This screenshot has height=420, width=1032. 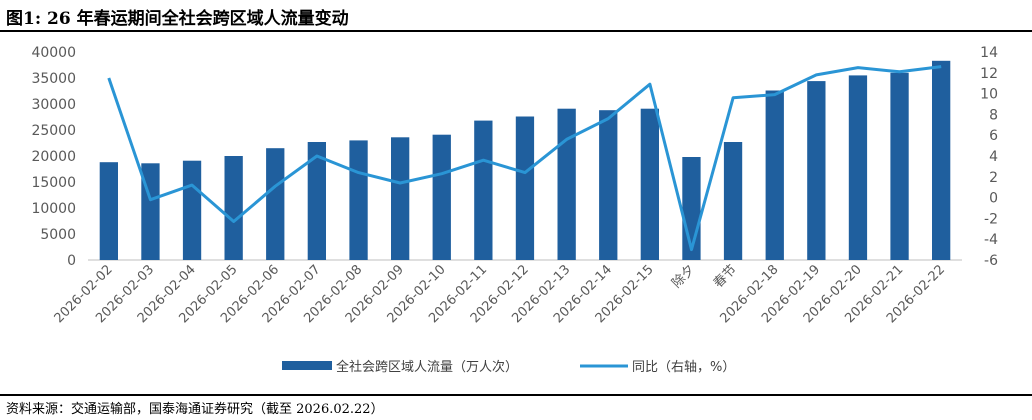 What do you see at coordinates (993, 157) in the screenshot?
I see `right-tick-label: 4` at bounding box center [993, 157].